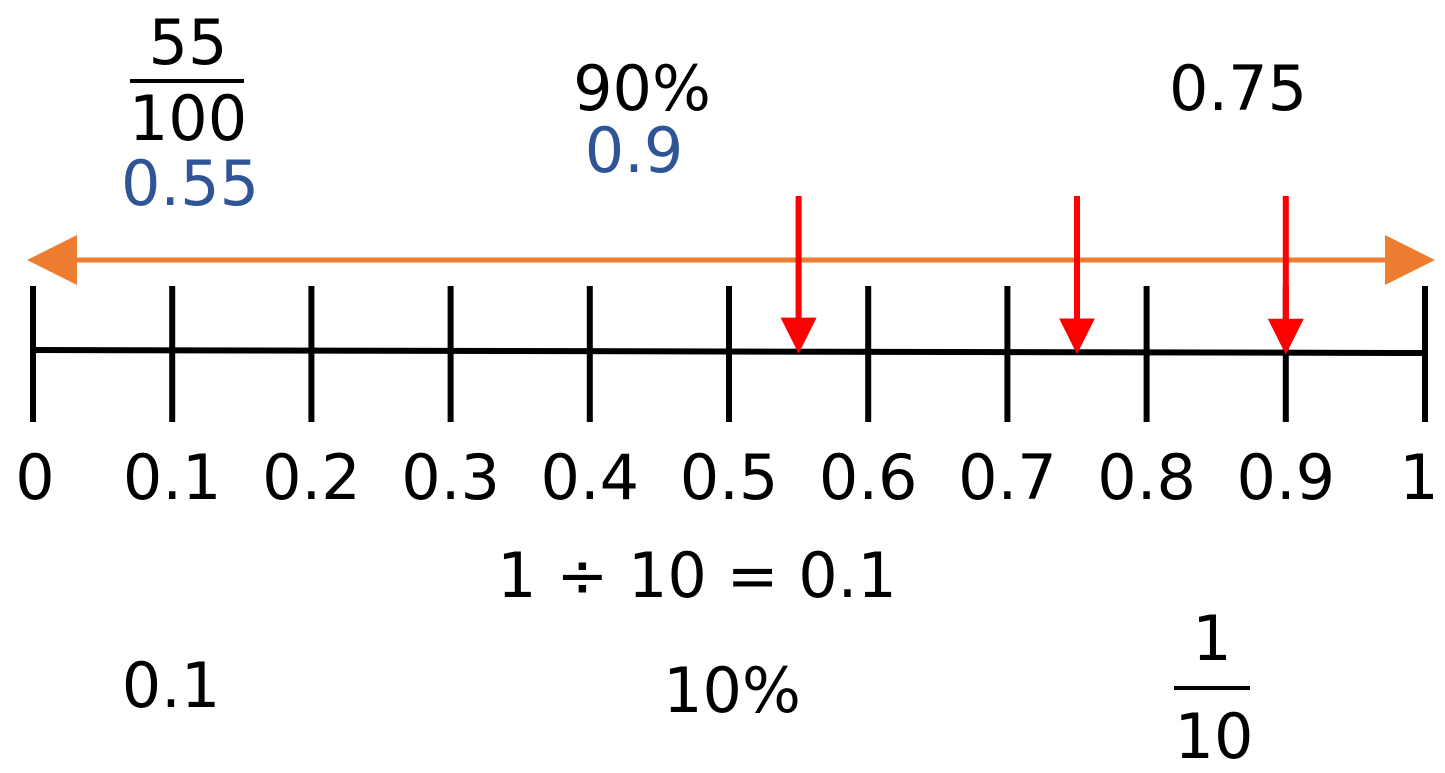  What do you see at coordinates (1212, 638) in the screenshot?
I see `bottom-fraction-numerator: 1` at bounding box center [1212, 638].